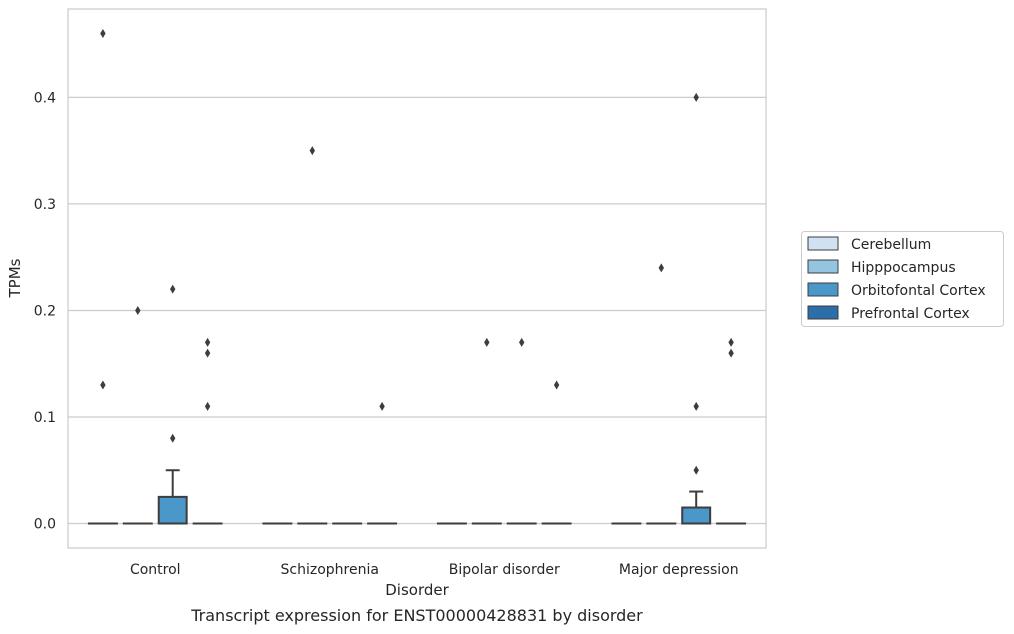 This screenshot has width=1014, height=634. What do you see at coordinates (504, 570) in the screenshot?
I see `x-tick-label: Bipolar disorder` at bounding box center [504, 570].